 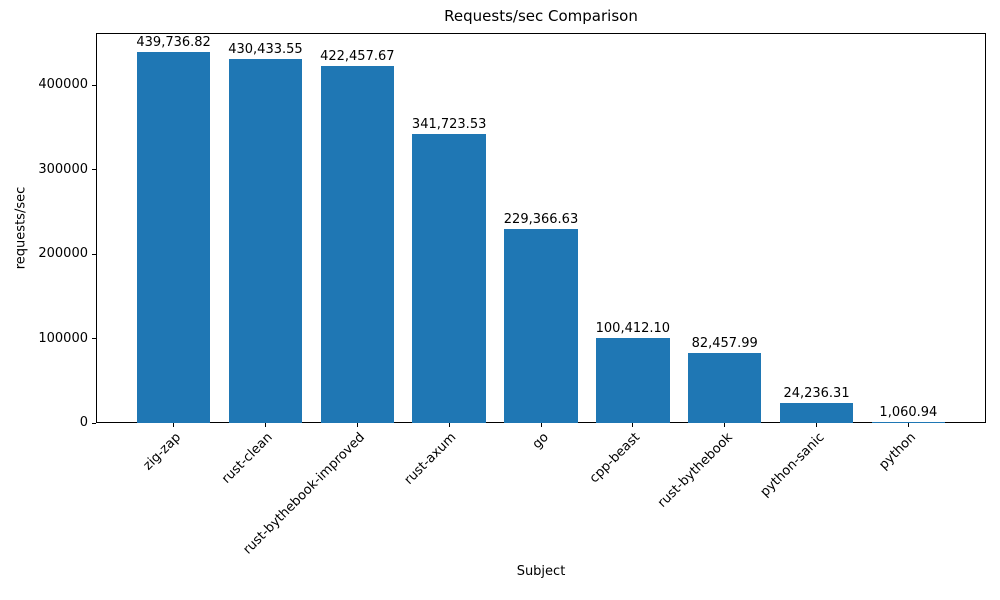 I want to click on y-tick-label: 100000, so click(x=63, y=338).